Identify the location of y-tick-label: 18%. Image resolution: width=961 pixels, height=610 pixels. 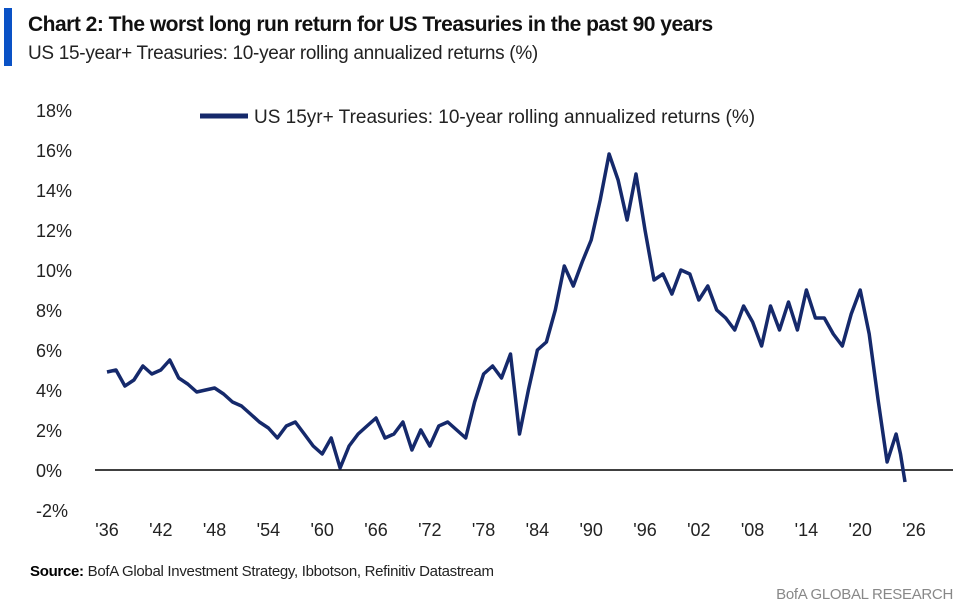
(54, 111).